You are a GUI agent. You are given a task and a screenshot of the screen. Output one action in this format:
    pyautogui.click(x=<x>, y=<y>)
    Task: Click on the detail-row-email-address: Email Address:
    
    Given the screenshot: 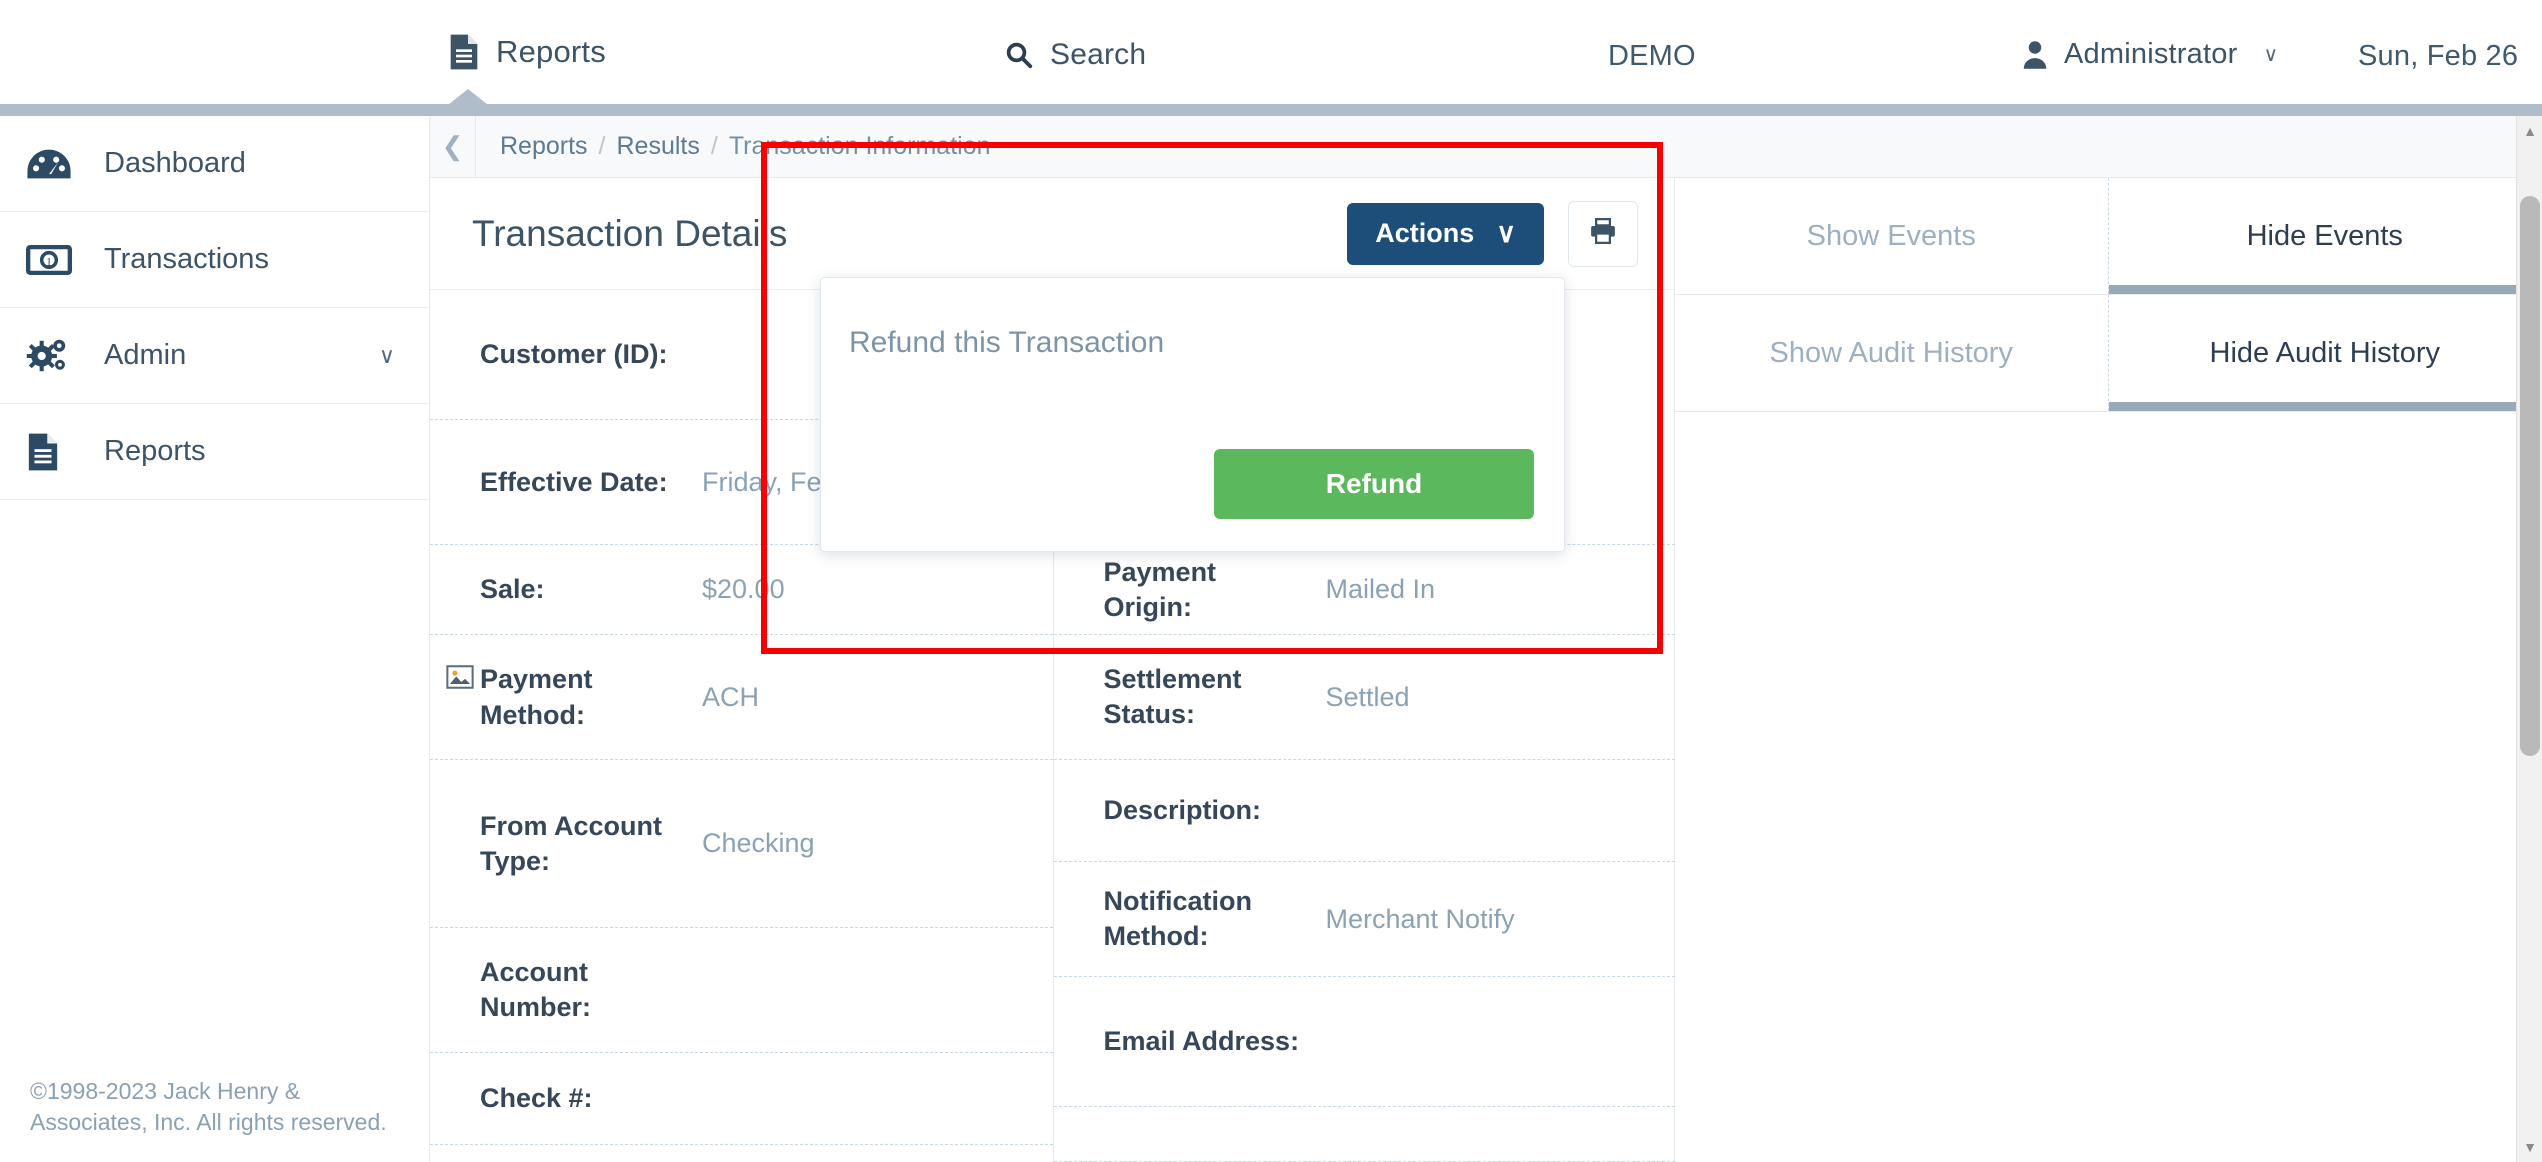 What is the action you would take?
    pyautogui.click(x=1364, y=1042)
    